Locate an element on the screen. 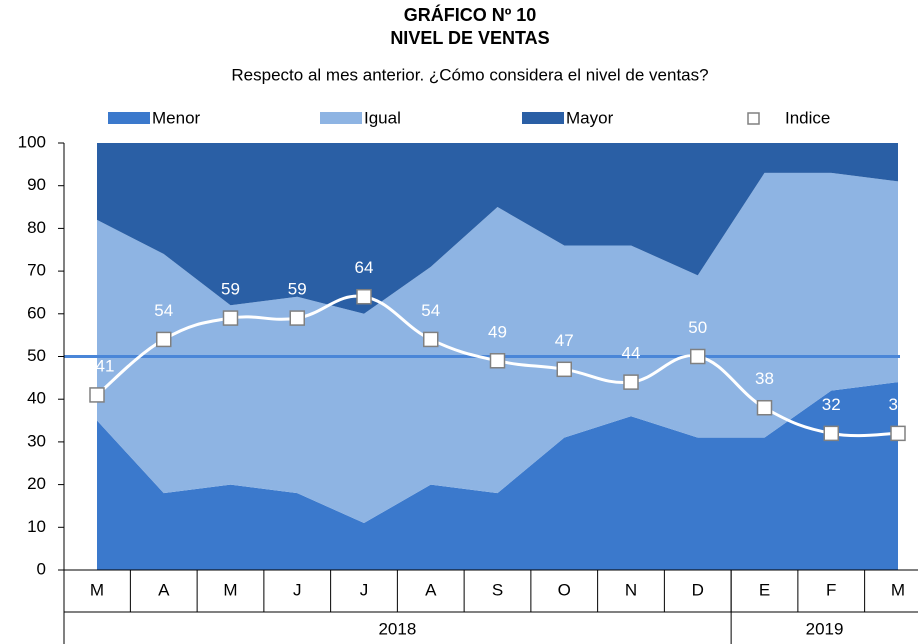 This screenshot has width=918, height=644. y-tick-label: 100 is located at coordinates (32, 141).